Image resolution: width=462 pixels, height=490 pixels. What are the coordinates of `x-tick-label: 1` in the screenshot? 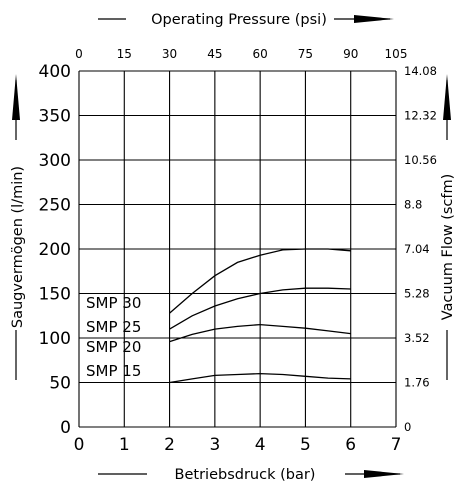 It's located at (124, 445).